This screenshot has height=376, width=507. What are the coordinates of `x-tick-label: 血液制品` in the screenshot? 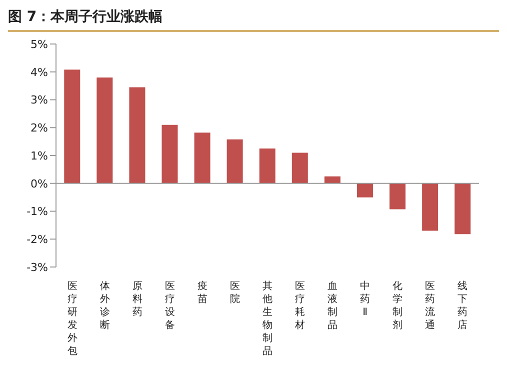 It's located at (333, 305).